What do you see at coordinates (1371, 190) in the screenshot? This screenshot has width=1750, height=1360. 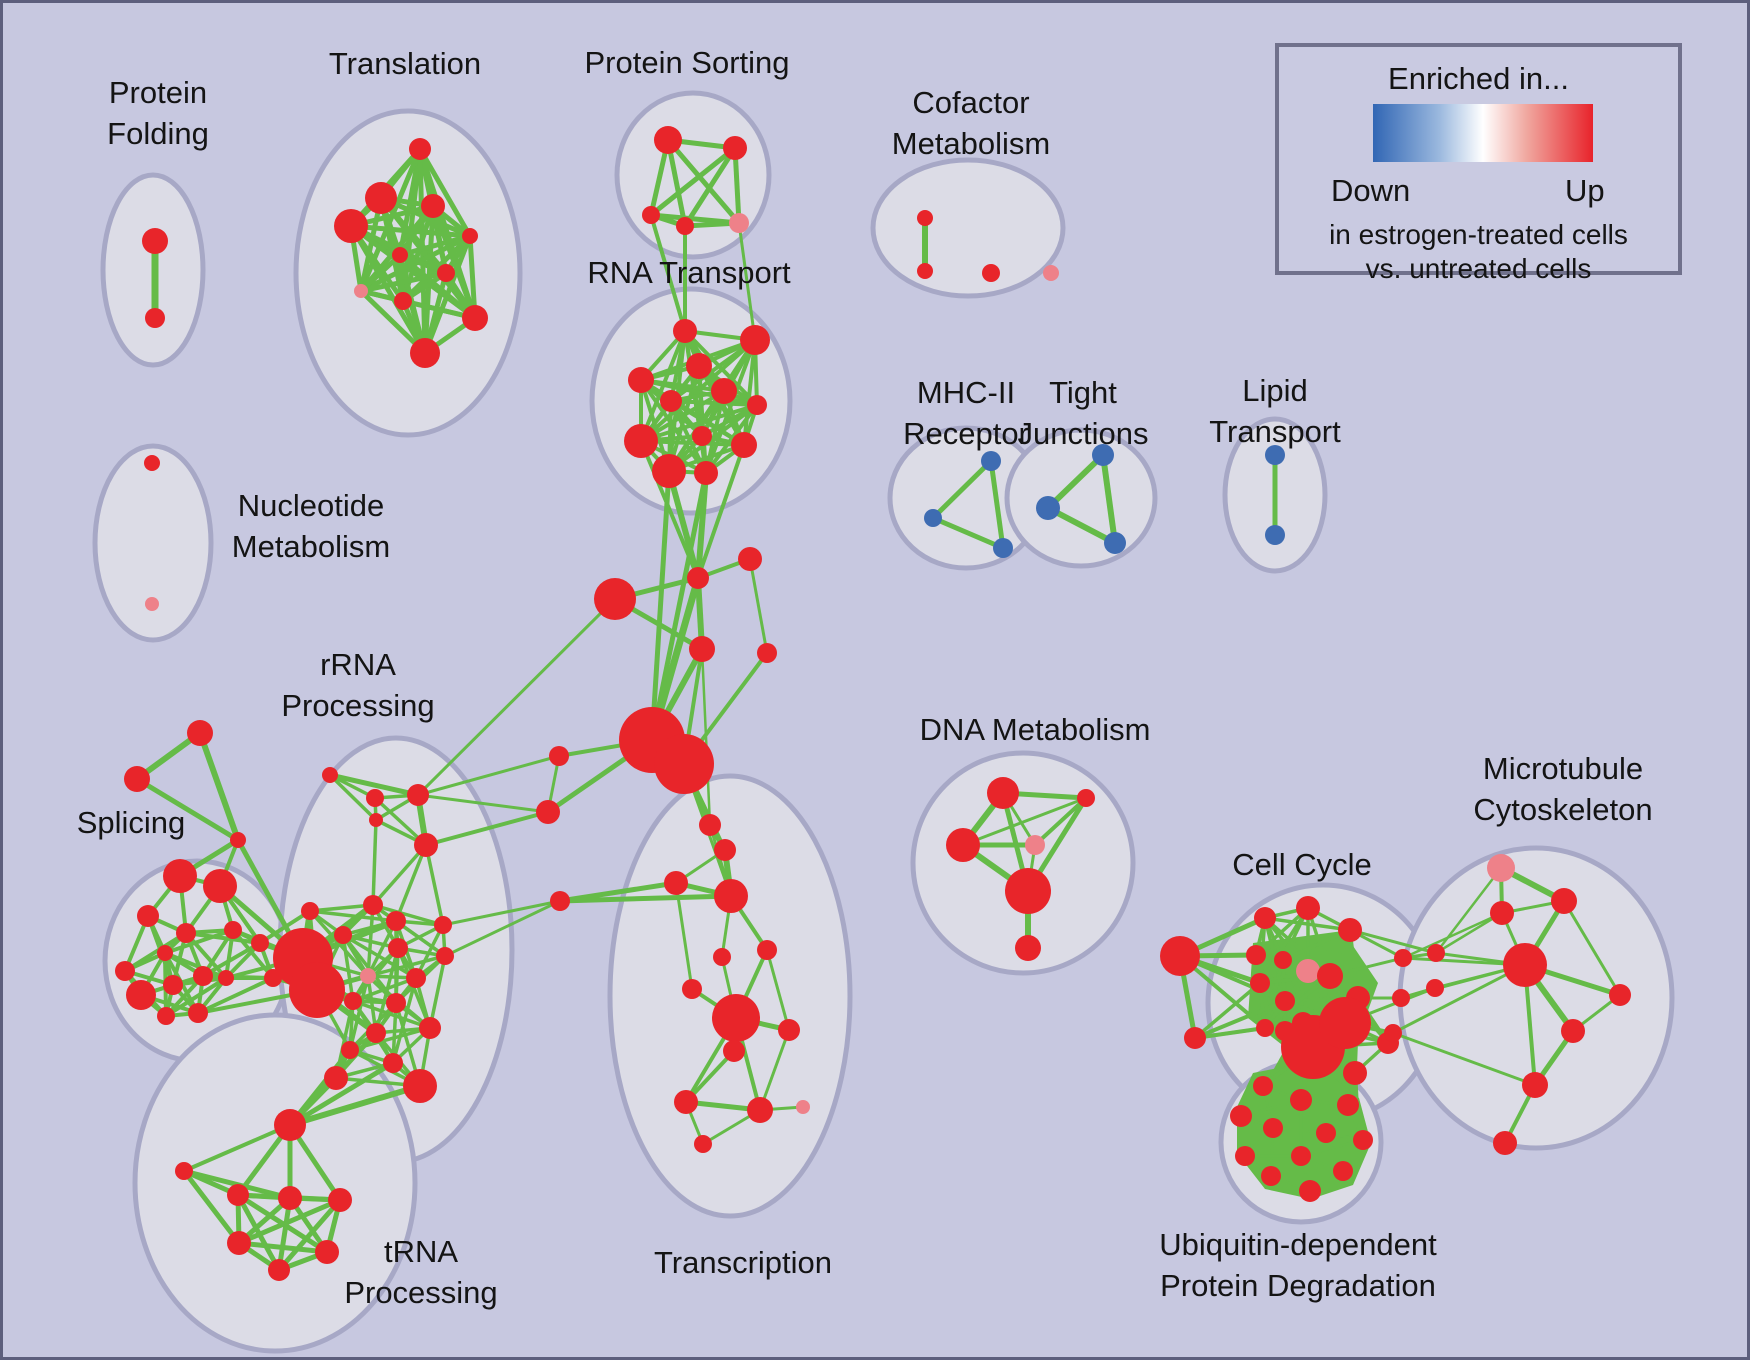 I see `legend-down-label: Down` at bounding box center [1371, 190].